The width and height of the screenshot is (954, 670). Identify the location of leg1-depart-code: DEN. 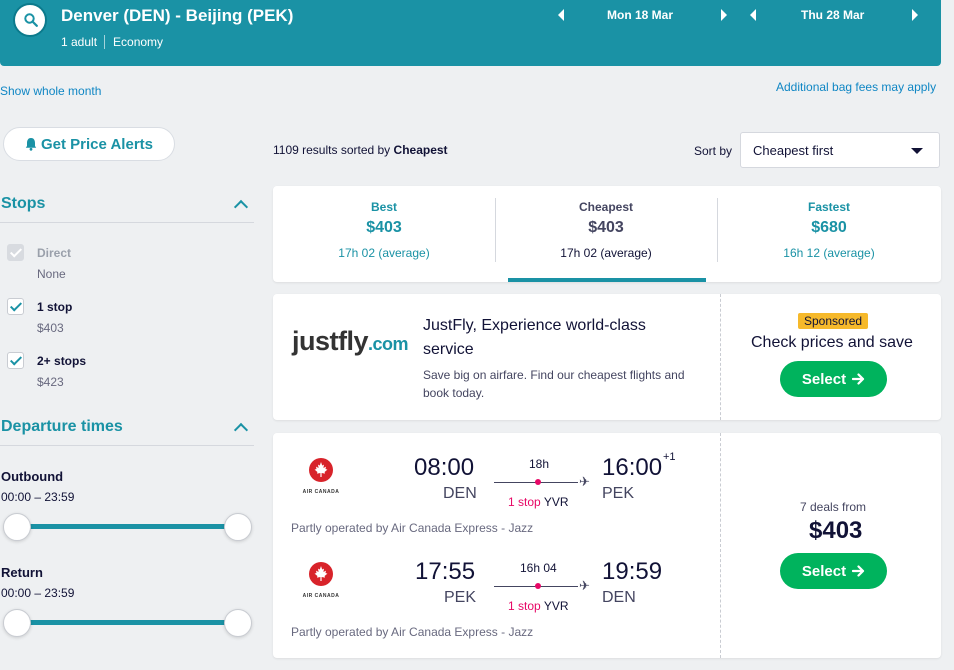
(460, 493).